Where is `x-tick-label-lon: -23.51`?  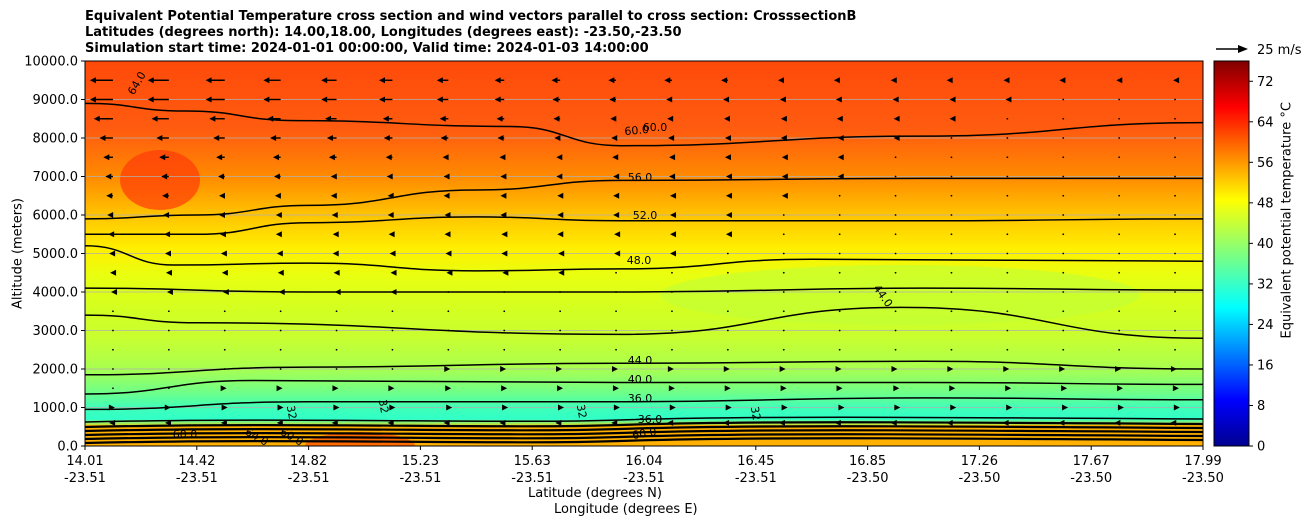
x-tick-label-lon: -23.51 is located at coordinates (756, 478).